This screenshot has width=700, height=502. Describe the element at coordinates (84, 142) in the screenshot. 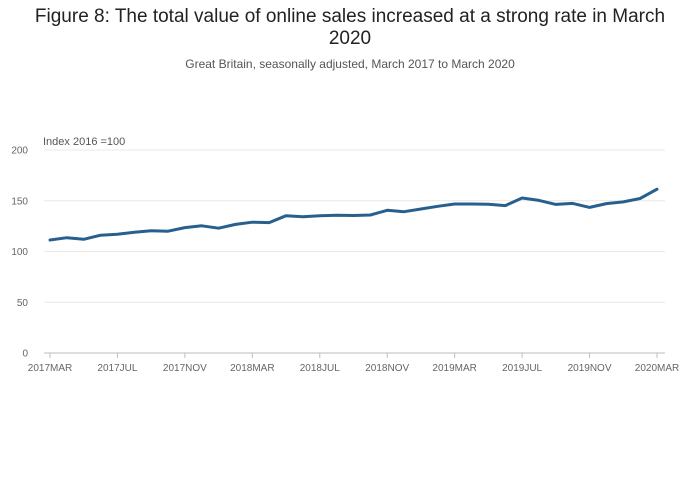

I see `y-axis-label: Index 2016 =100` at that location.